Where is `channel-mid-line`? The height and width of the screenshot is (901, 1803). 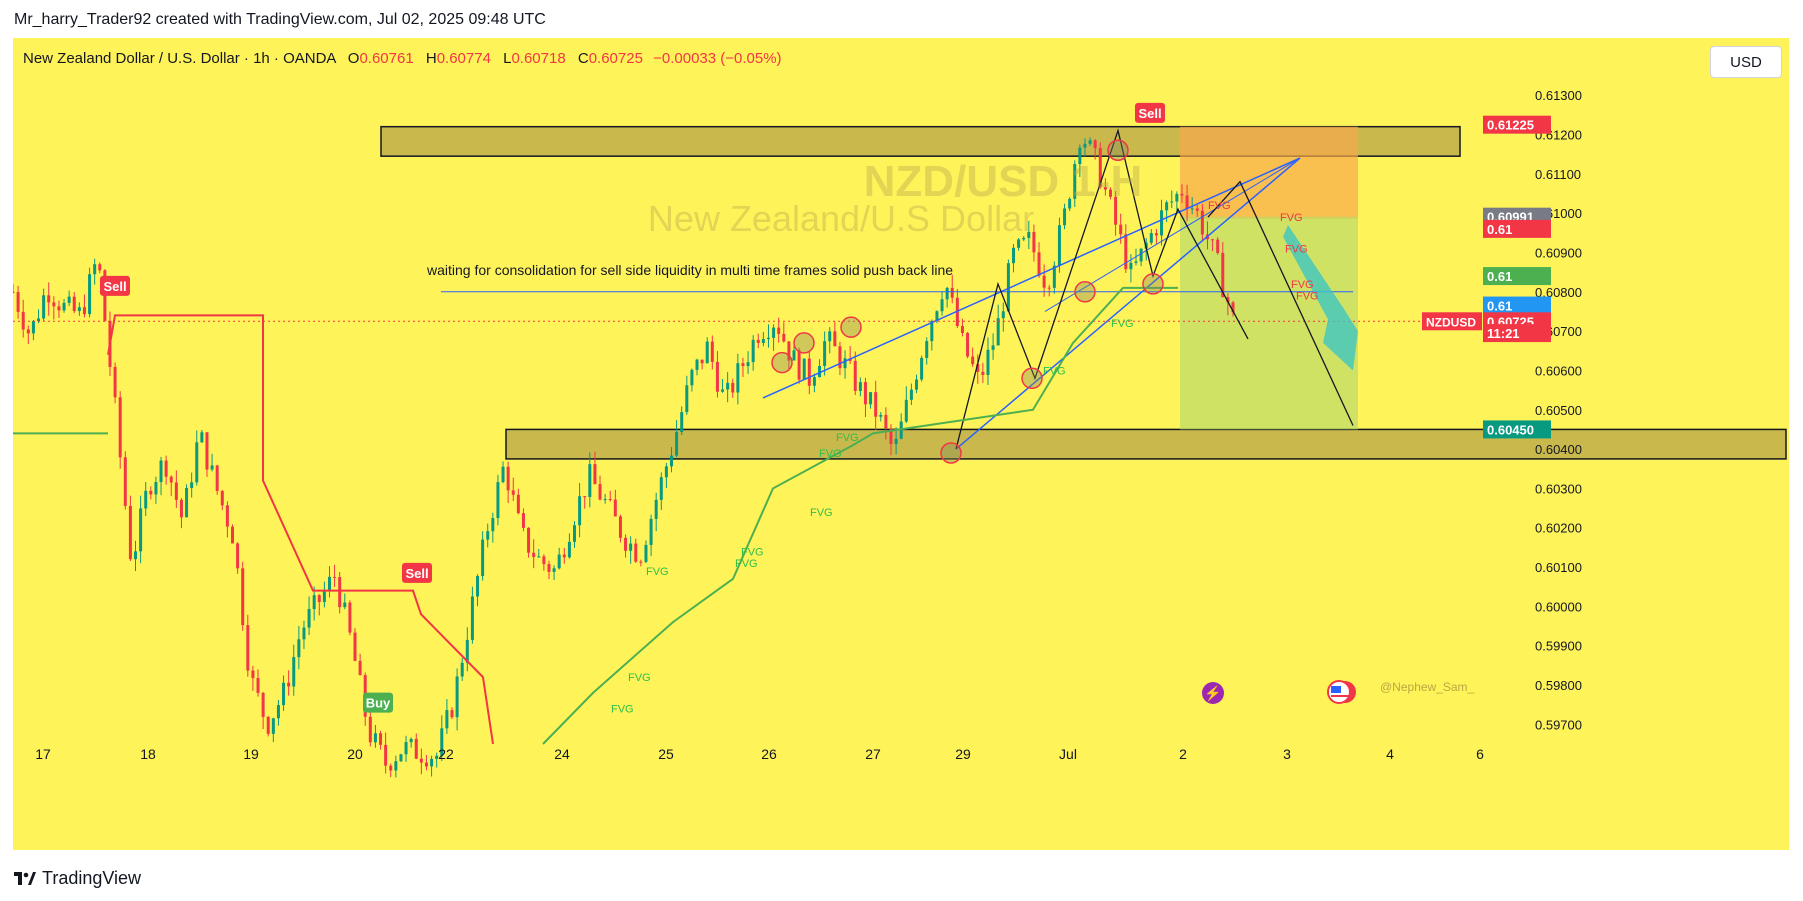
channel-mid-line is located at coordinates (1172, 234).